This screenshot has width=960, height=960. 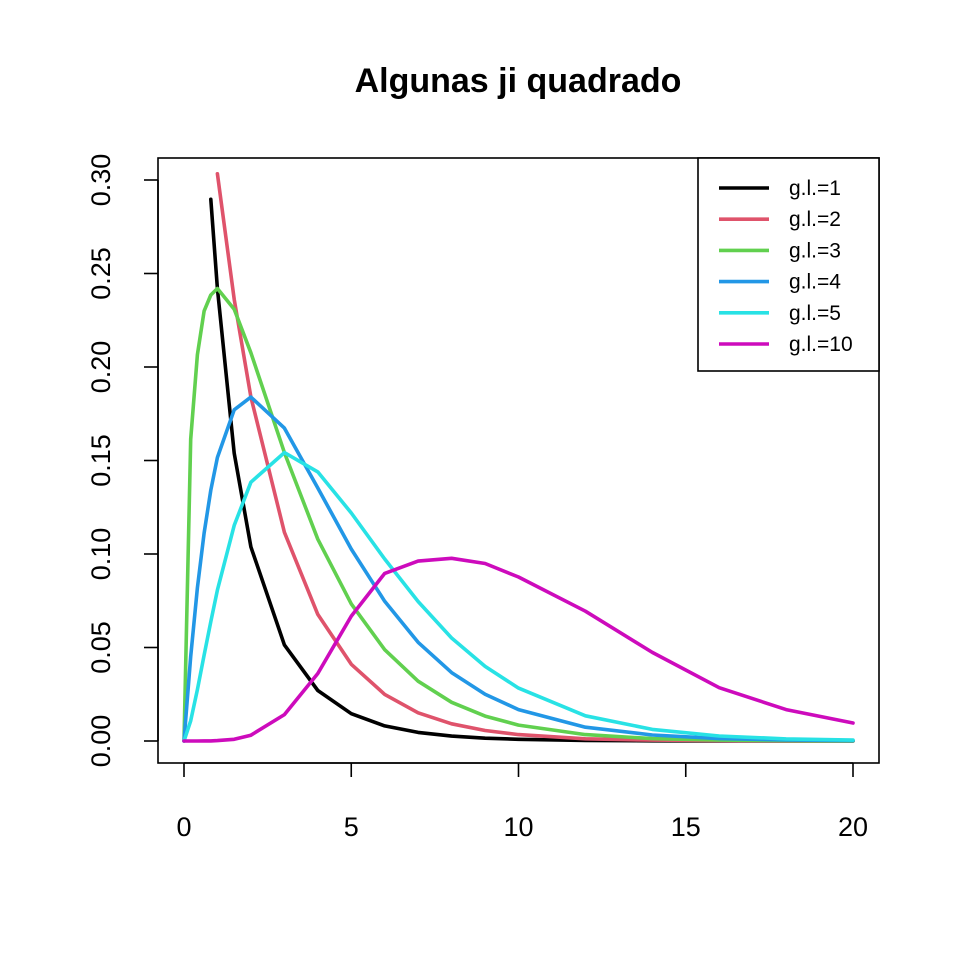 What do you see at coordinates (101, 460) in the screenshot?
I see `y-tick-label: 0.15` at bounding box center [101, 460].